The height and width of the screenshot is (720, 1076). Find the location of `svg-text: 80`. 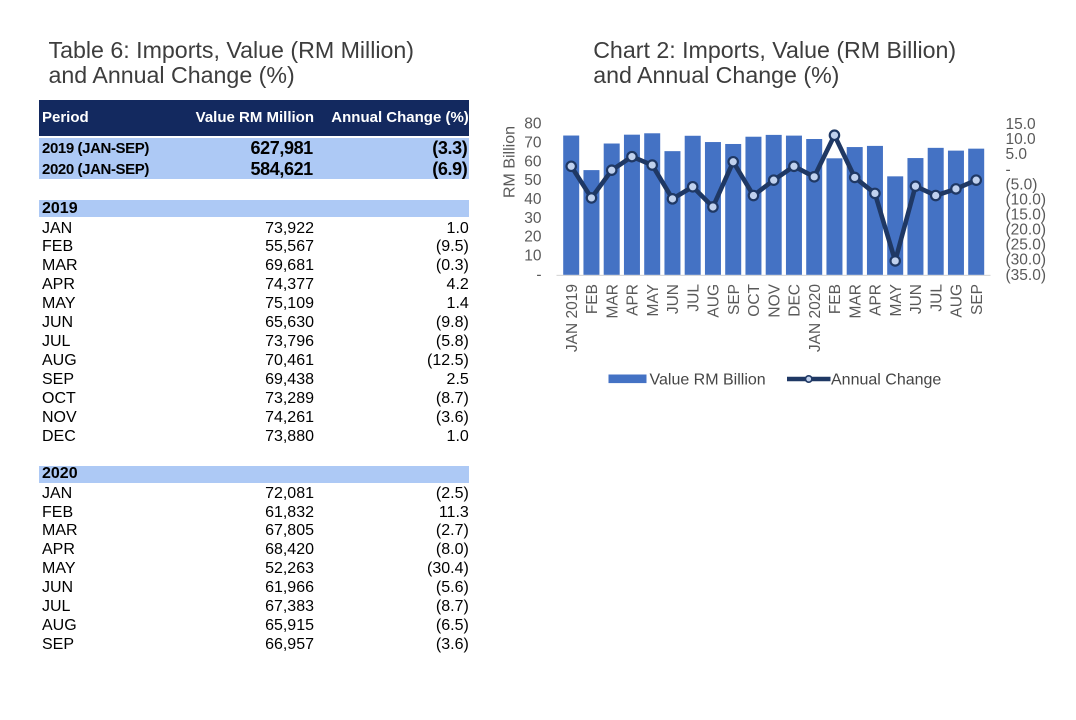

svg-text: 80 is located at coordinates (533, 124).